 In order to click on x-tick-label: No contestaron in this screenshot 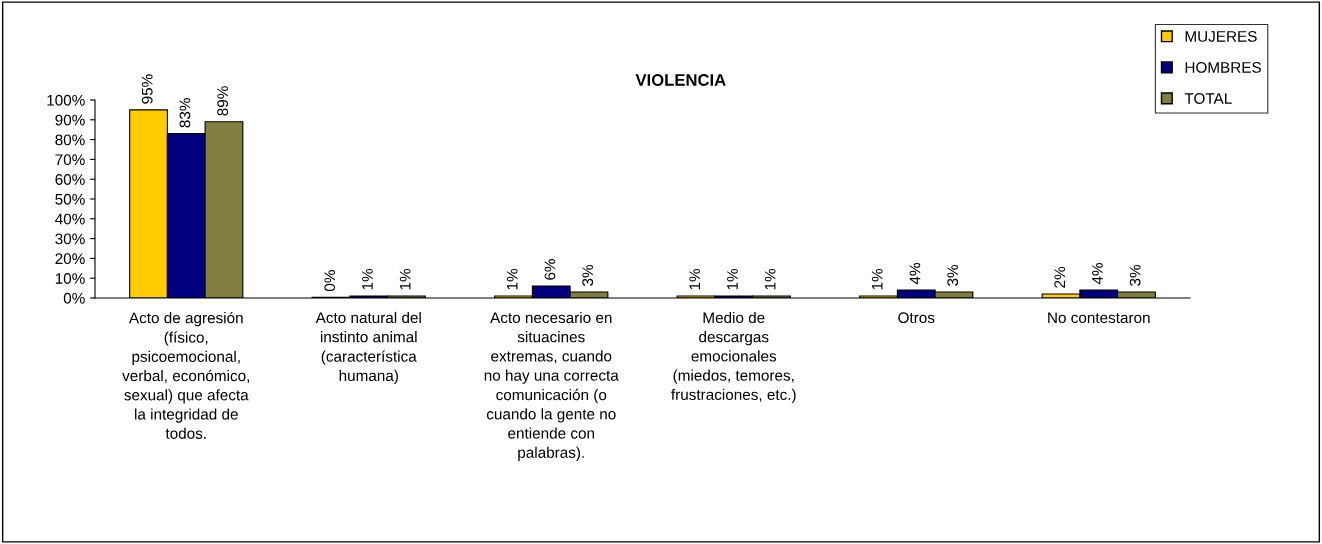, I will do `click(1099, 318)`.